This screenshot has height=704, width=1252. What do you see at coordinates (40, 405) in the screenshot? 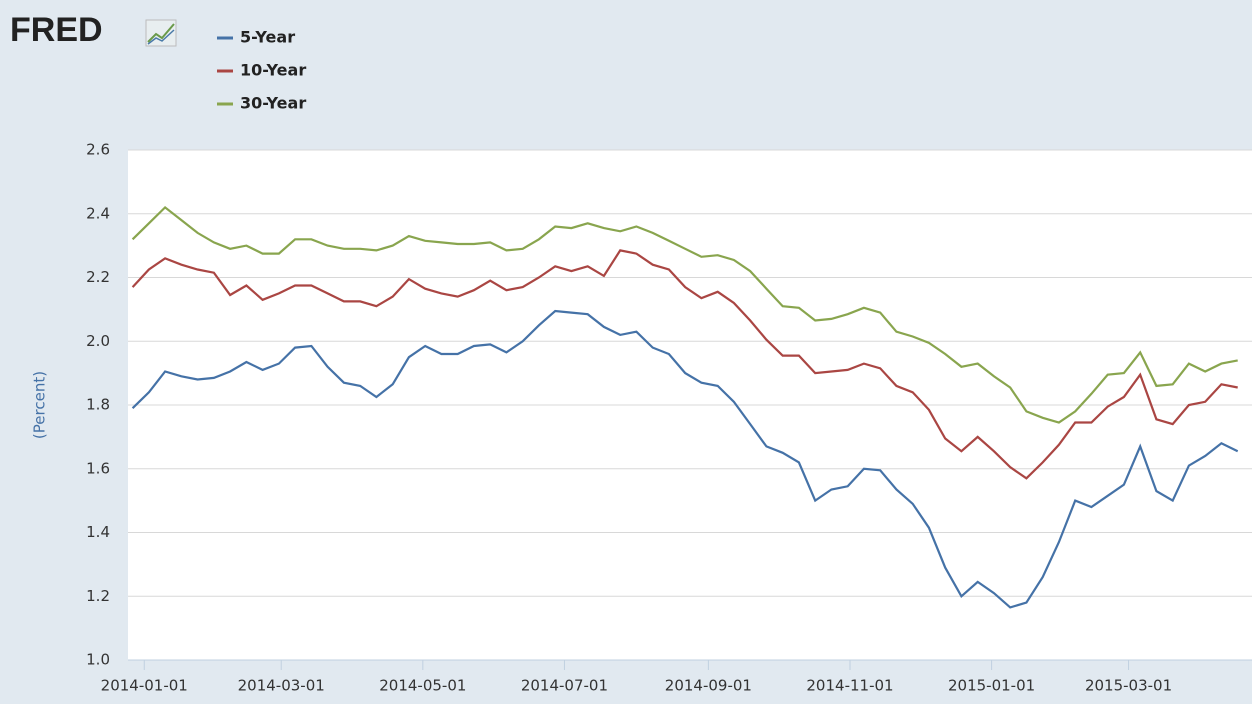
I see `y-axis-label: (Percent)` at bounding box center [40, 405].